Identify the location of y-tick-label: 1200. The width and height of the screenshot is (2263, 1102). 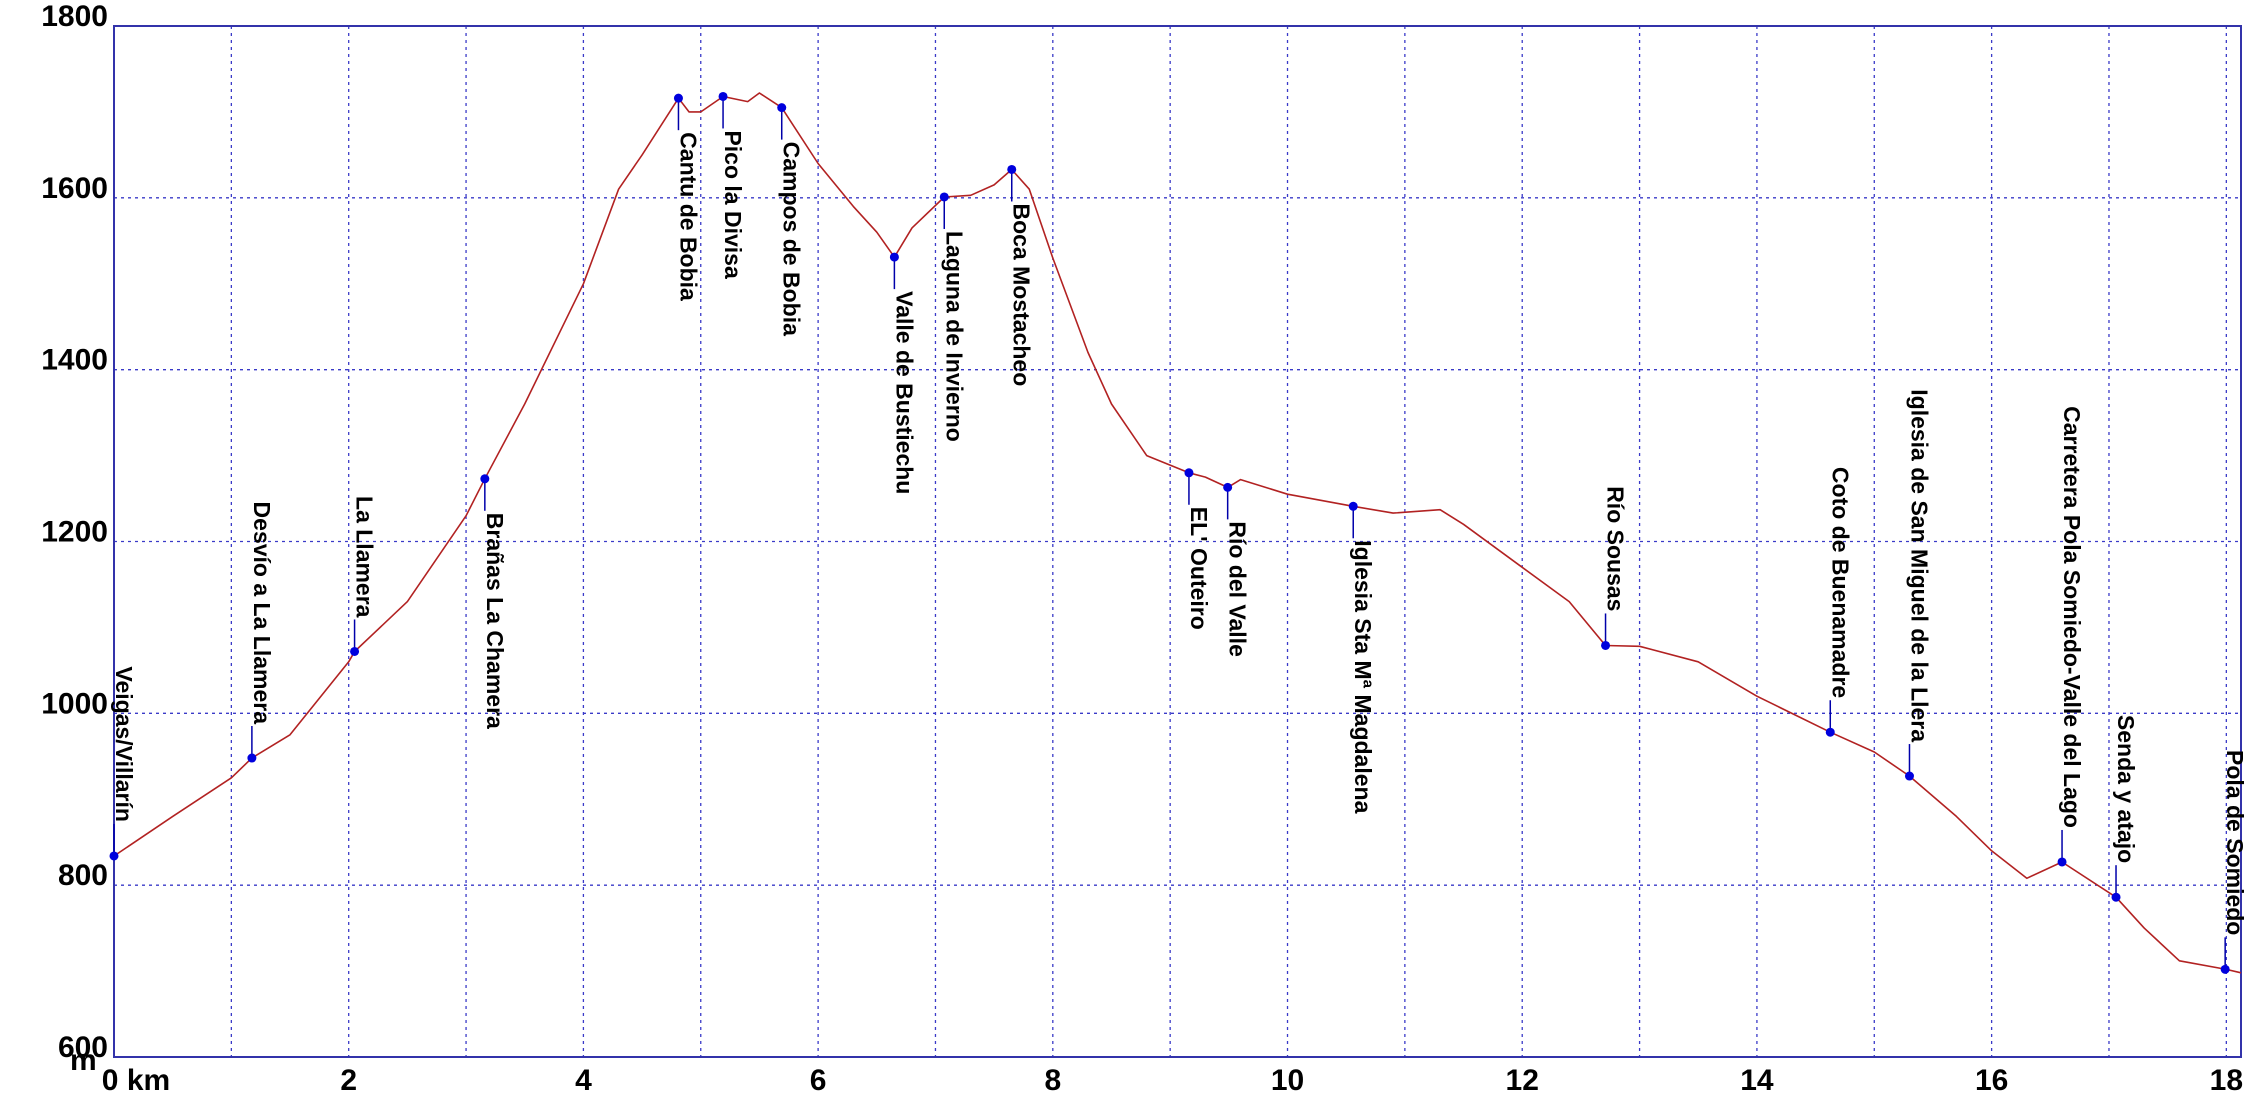
(74, 531).